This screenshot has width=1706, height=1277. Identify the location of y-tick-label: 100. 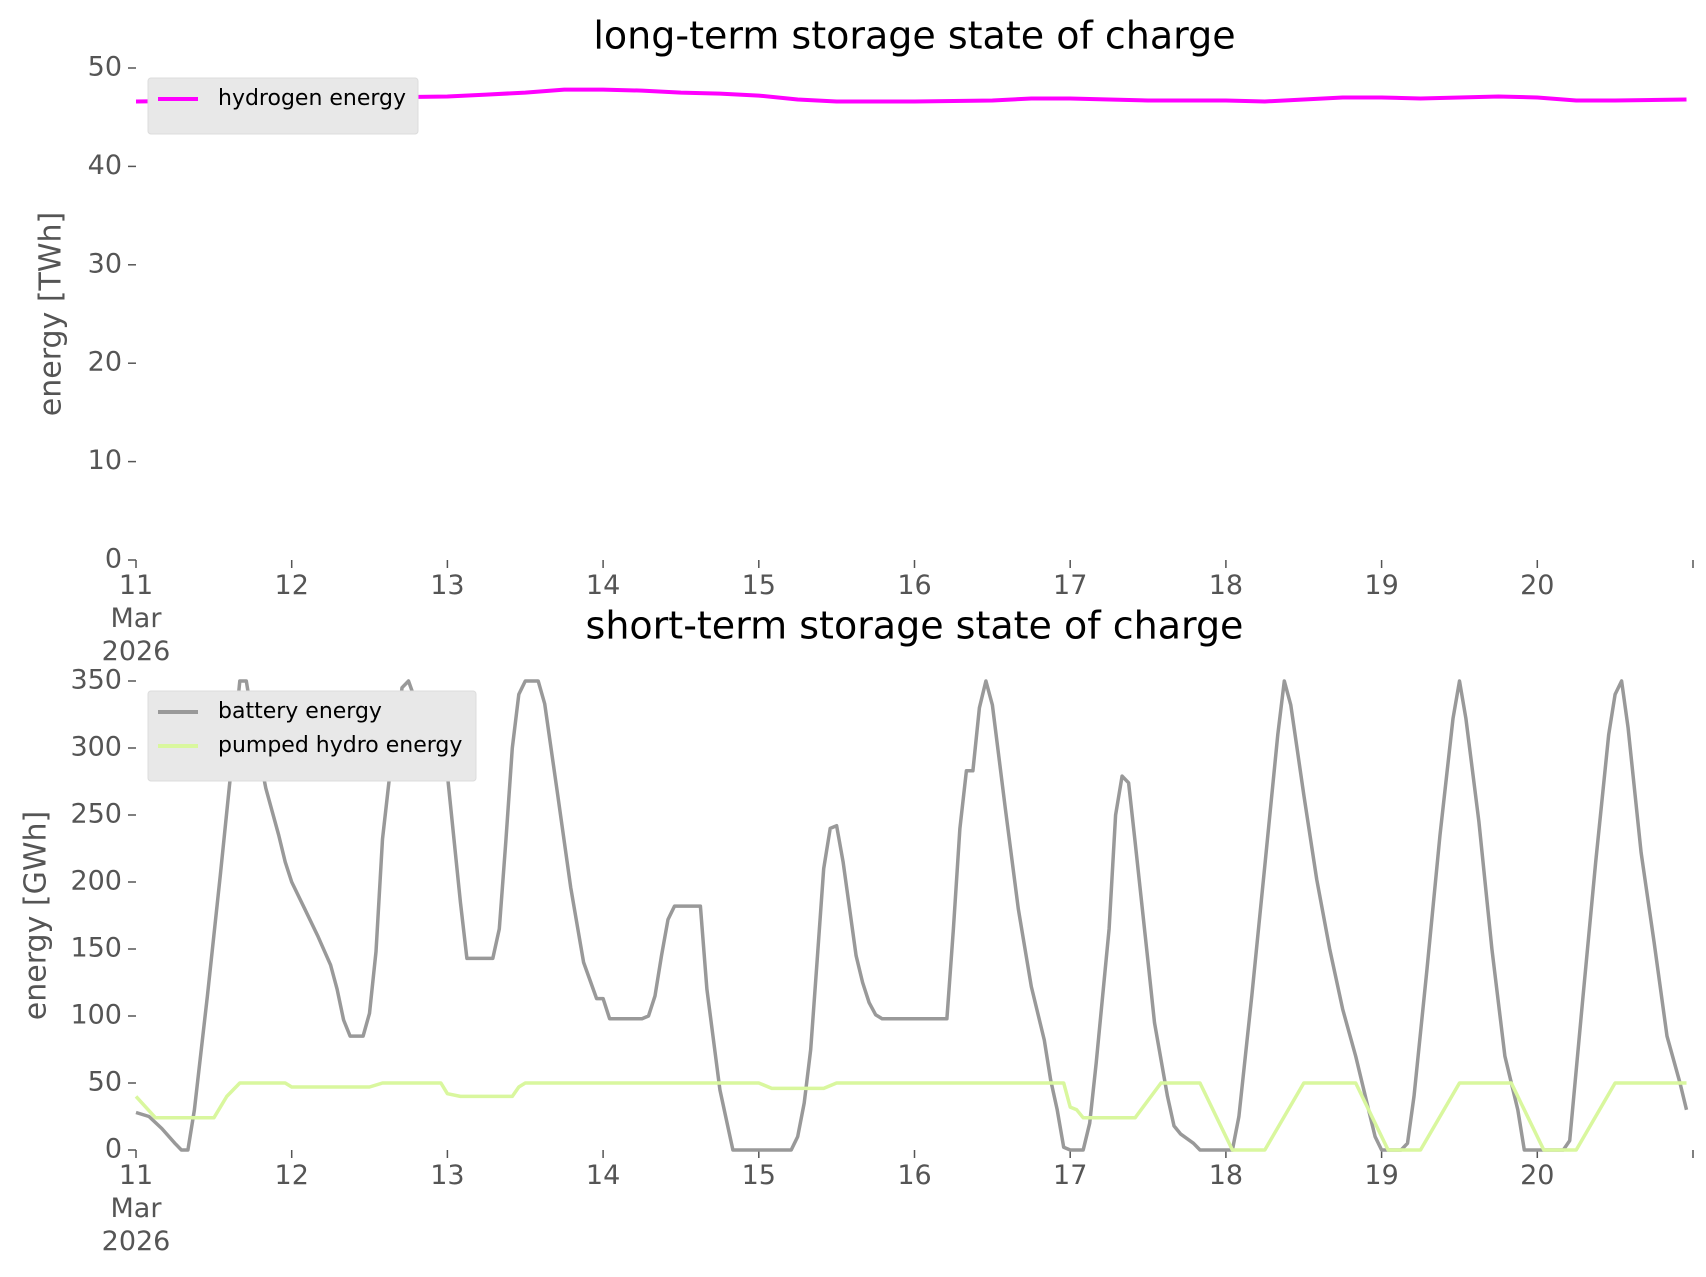
(96, 1015).